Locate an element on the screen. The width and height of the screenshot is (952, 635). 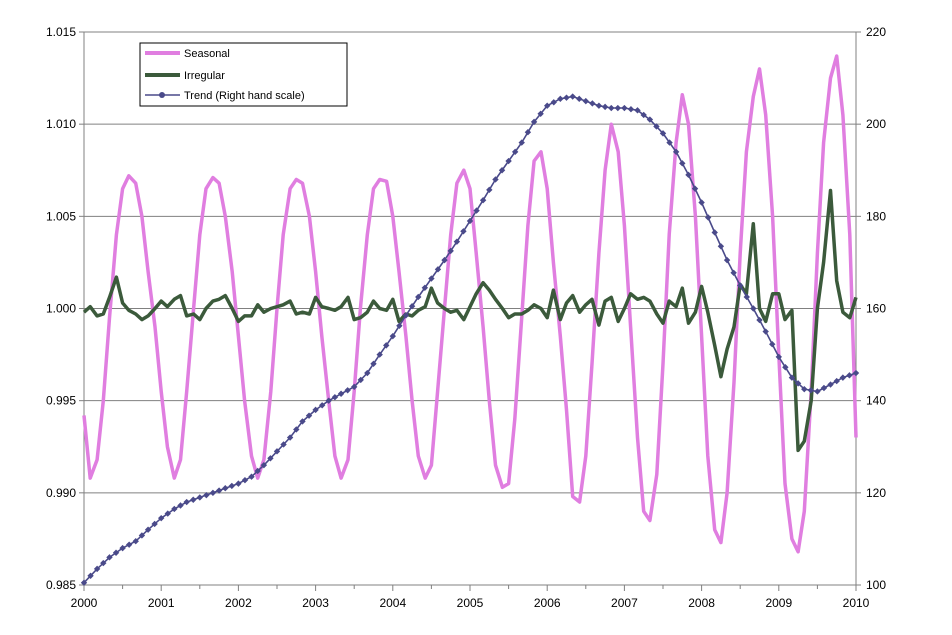
left-tick-label: 1.000 is located at coordinates (61, 309).